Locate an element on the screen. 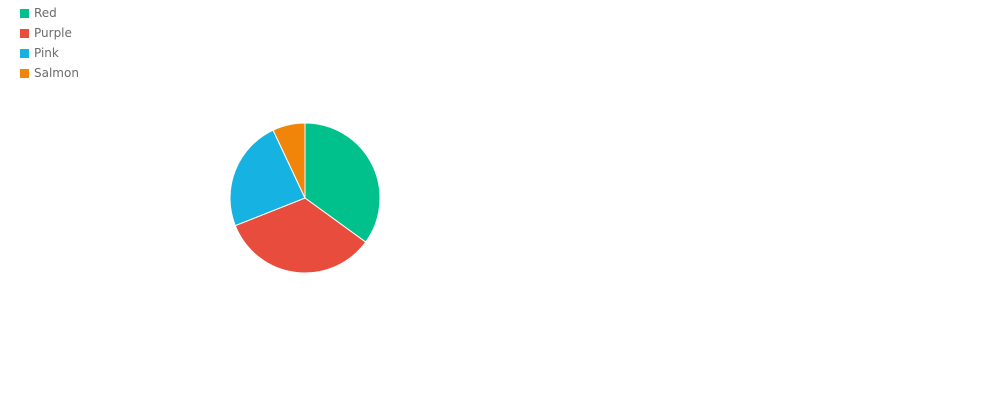 This screenshot has height=400, width=1008. legend: Red Purple Pink Salmon is located at coordinates (49, 43).